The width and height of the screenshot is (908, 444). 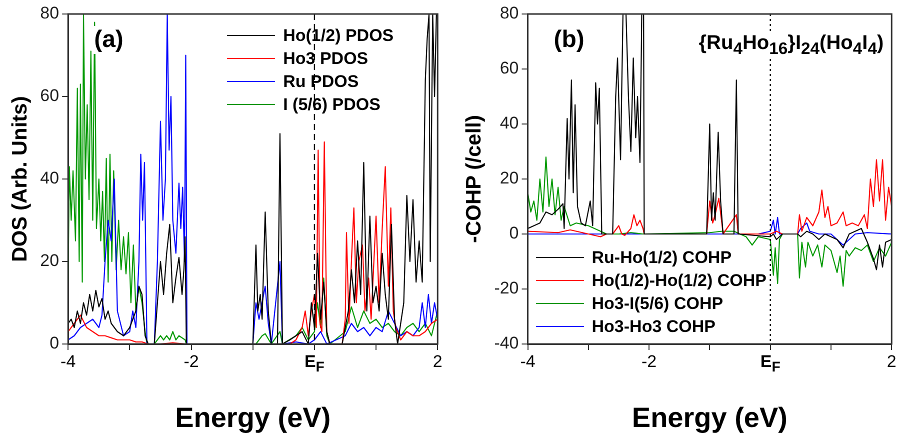 I want to click on y-axis-title: DOS (Arb. Units), so click(x=20, y=179).